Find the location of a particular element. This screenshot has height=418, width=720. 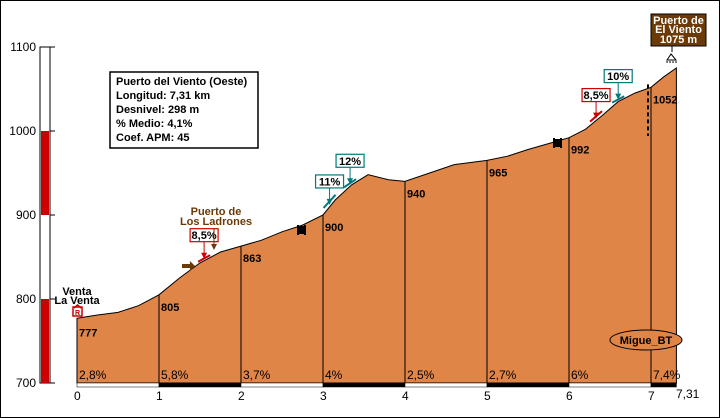

segment-grade-label: 6% is located at coordinates (580, 375).